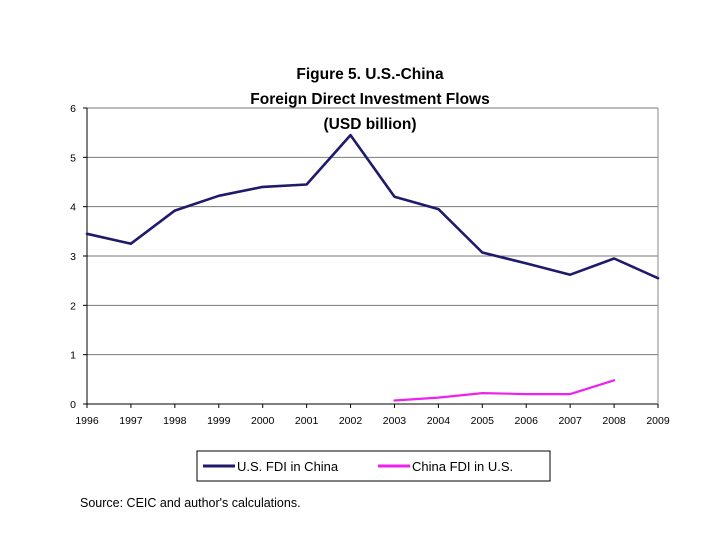  What do you see at coordinates (73, 405) in the screenshot?
I see `y-tick-label: 0` at bounding box center [73, 405].